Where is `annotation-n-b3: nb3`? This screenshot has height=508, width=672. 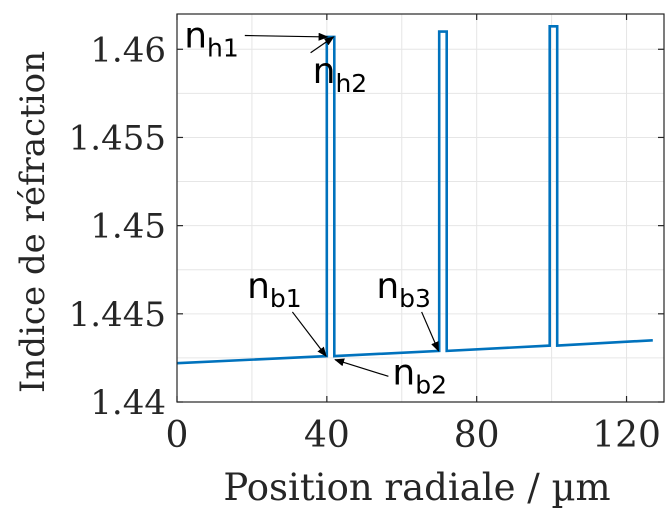 annotation-n-b3: nb3 is located at coordinates (408, 309).